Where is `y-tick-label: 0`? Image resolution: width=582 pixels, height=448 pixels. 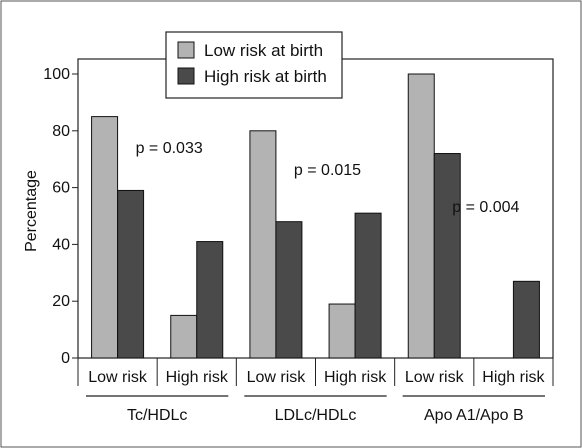
y-tick-label: 0 is located at coordinates (65, 358).